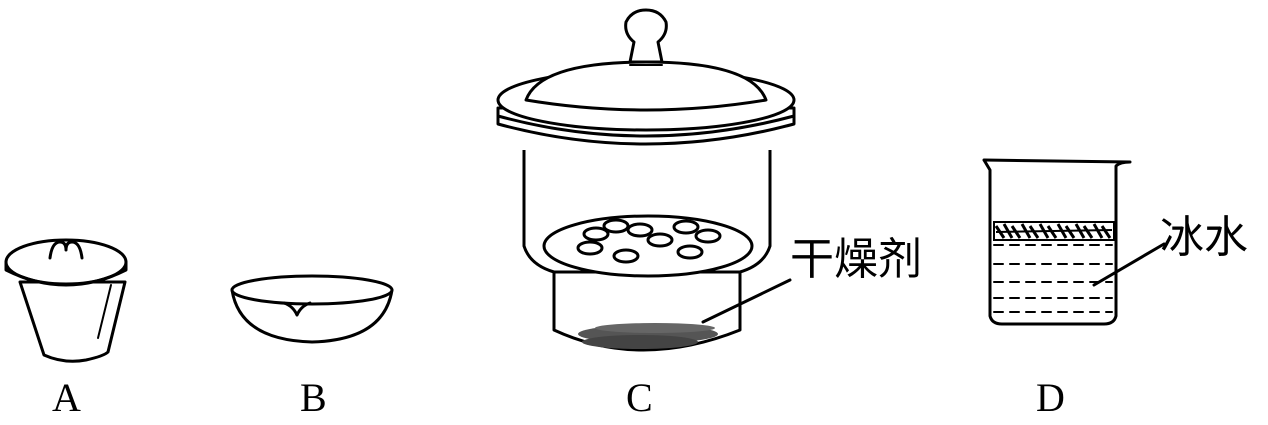  Describe the element at coordinates (856, 259) in the screenshot. I see `desiccant-label: 干燥剂` at that location.